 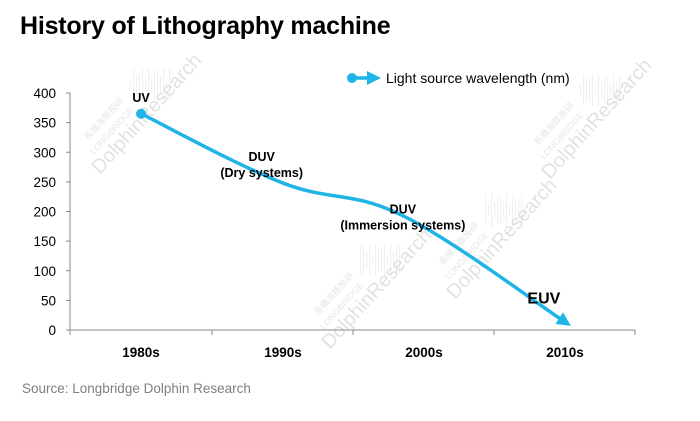 What do you see at coordinates (44, 152) in the screenshot?
I see `y-tick-label: 300` at bounding box center [44, 152].